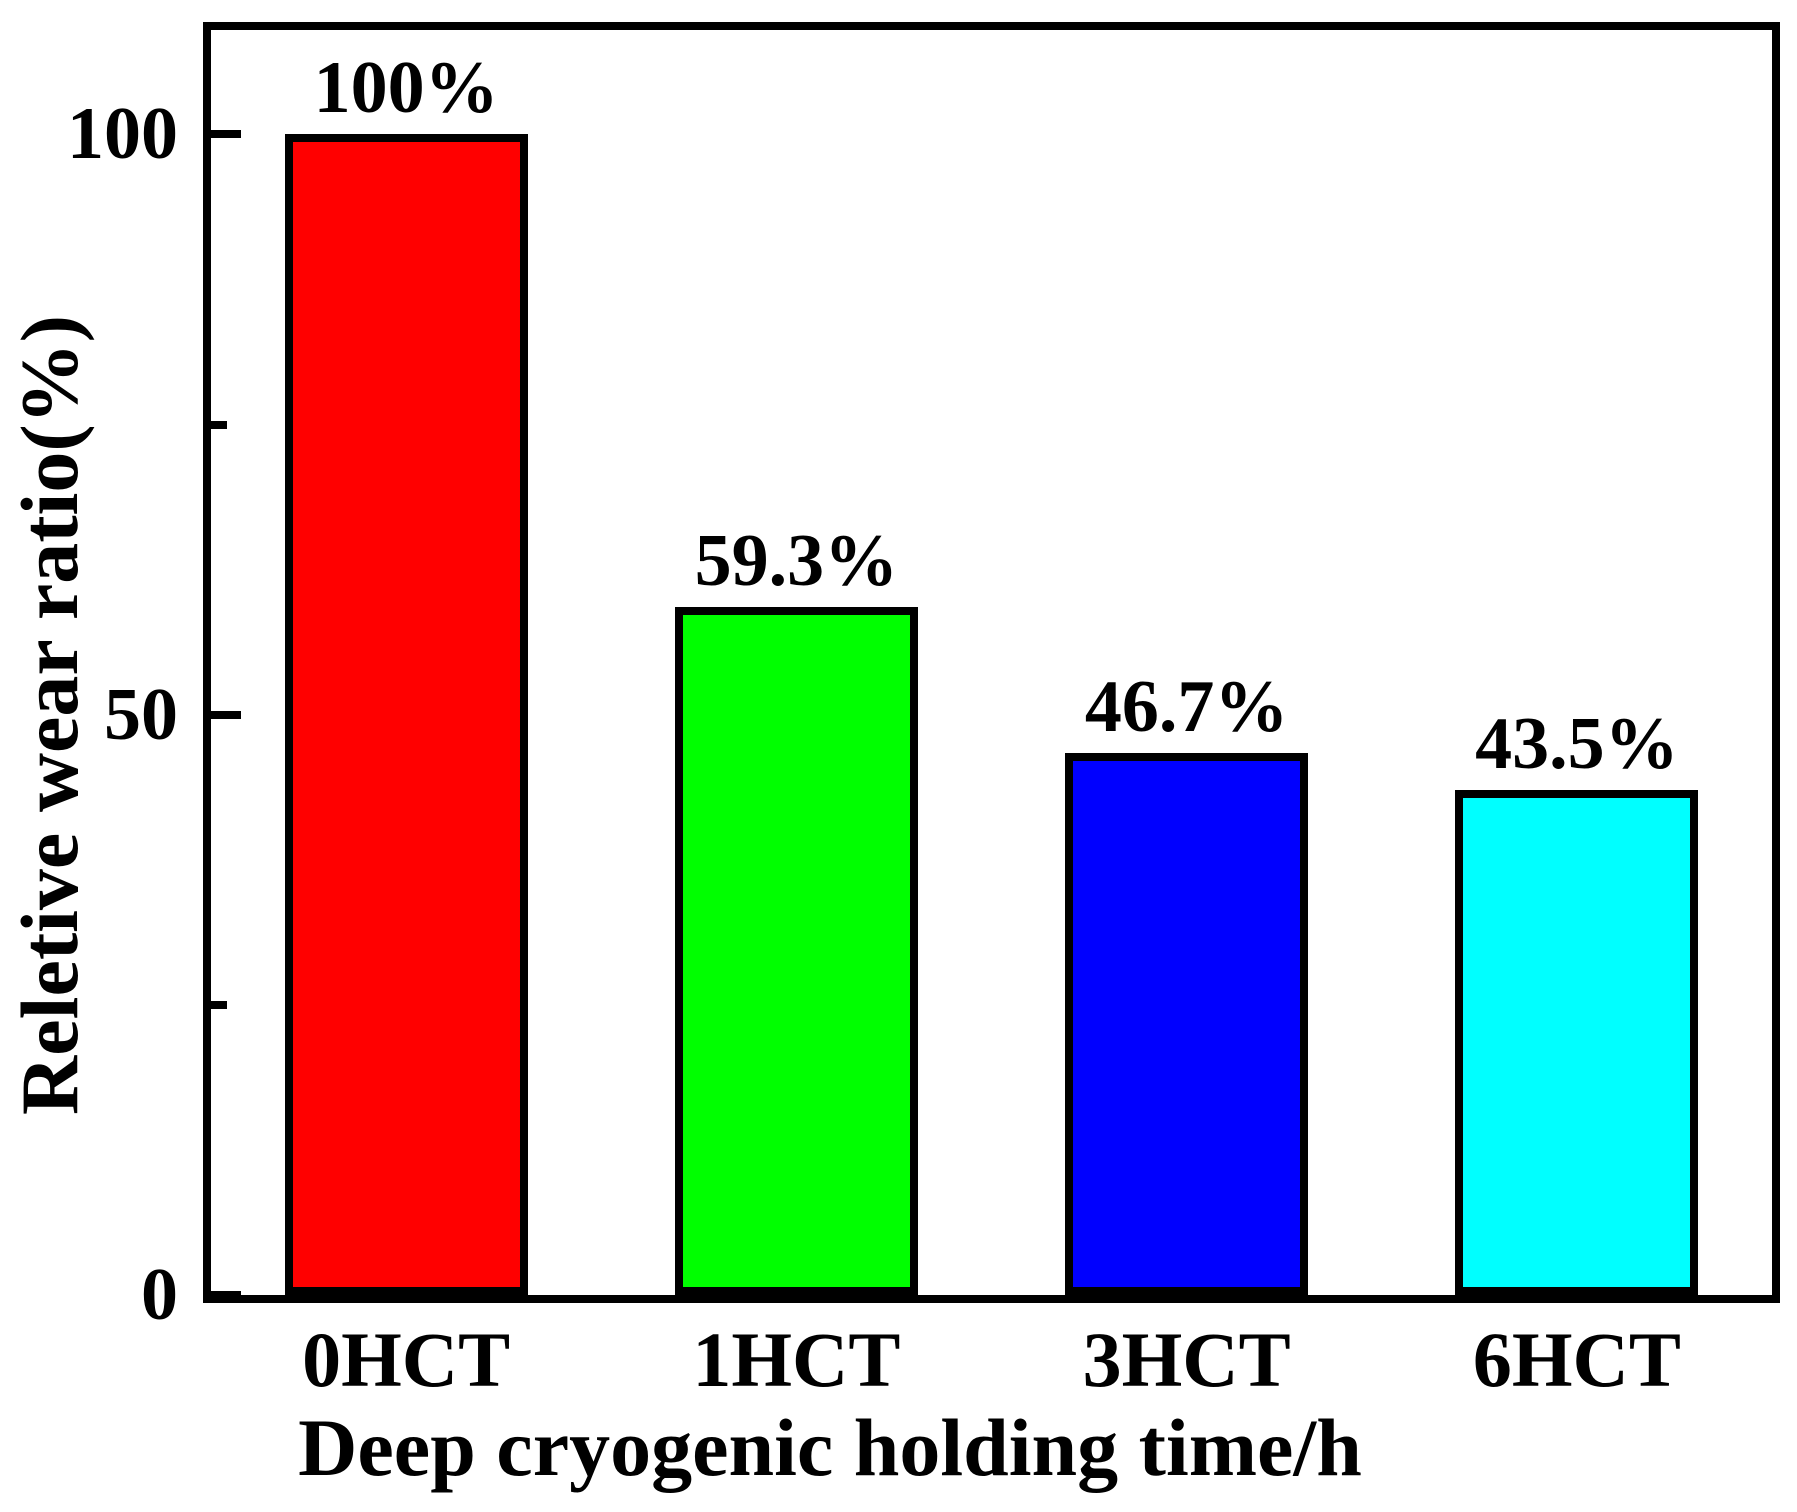 The width and height of the screenshot is (1797, 1512). What do you see at coordinates (830, 1447) in the screenshot?
I see `x-axis-title: Deep cryogenic holding time/h` at bounding box center [830, 1447].